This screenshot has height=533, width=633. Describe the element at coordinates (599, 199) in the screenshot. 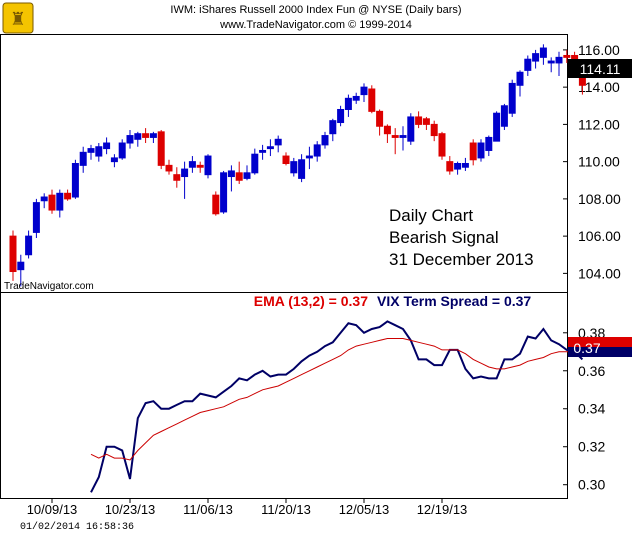

I see `price-tick-label: 108.00` at that location.